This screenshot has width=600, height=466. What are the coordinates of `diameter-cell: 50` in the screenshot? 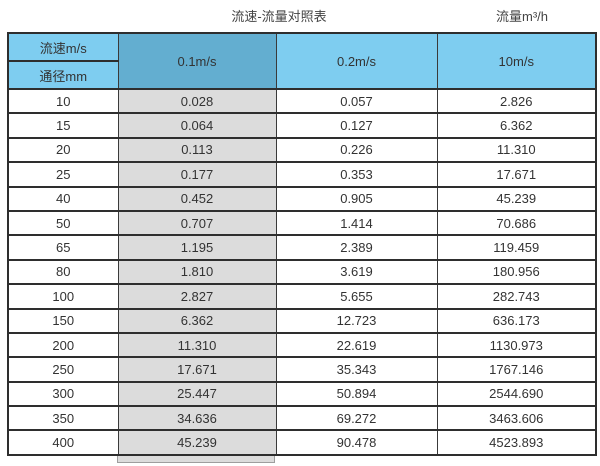 It's located at (63, 223).